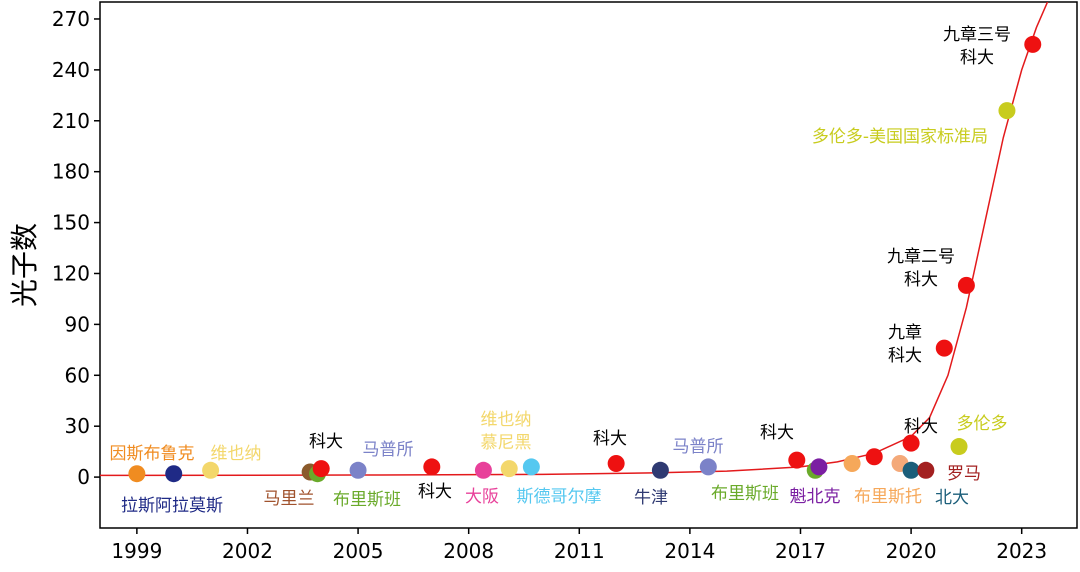  I want to click on point-label: 布里斯托, so click(888, 497).